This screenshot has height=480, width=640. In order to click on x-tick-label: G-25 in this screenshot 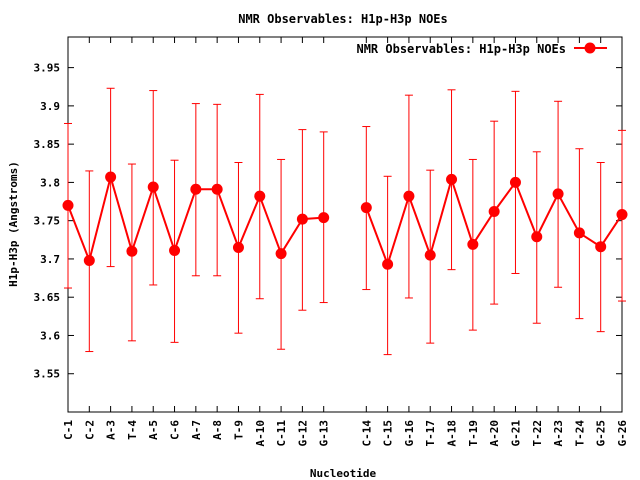, I will do `click(601, 433)`.